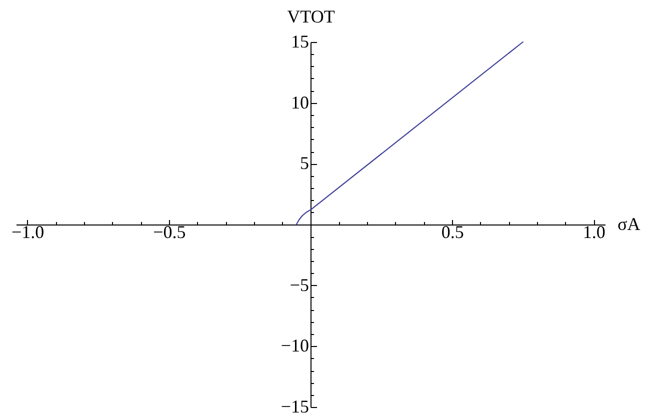 The width and height of the screenshot is (652, 419). What do you see at coordinates (294, 406) in the screenshot?
I see `y-tick-label: −15` at bounding box center [294, 406].